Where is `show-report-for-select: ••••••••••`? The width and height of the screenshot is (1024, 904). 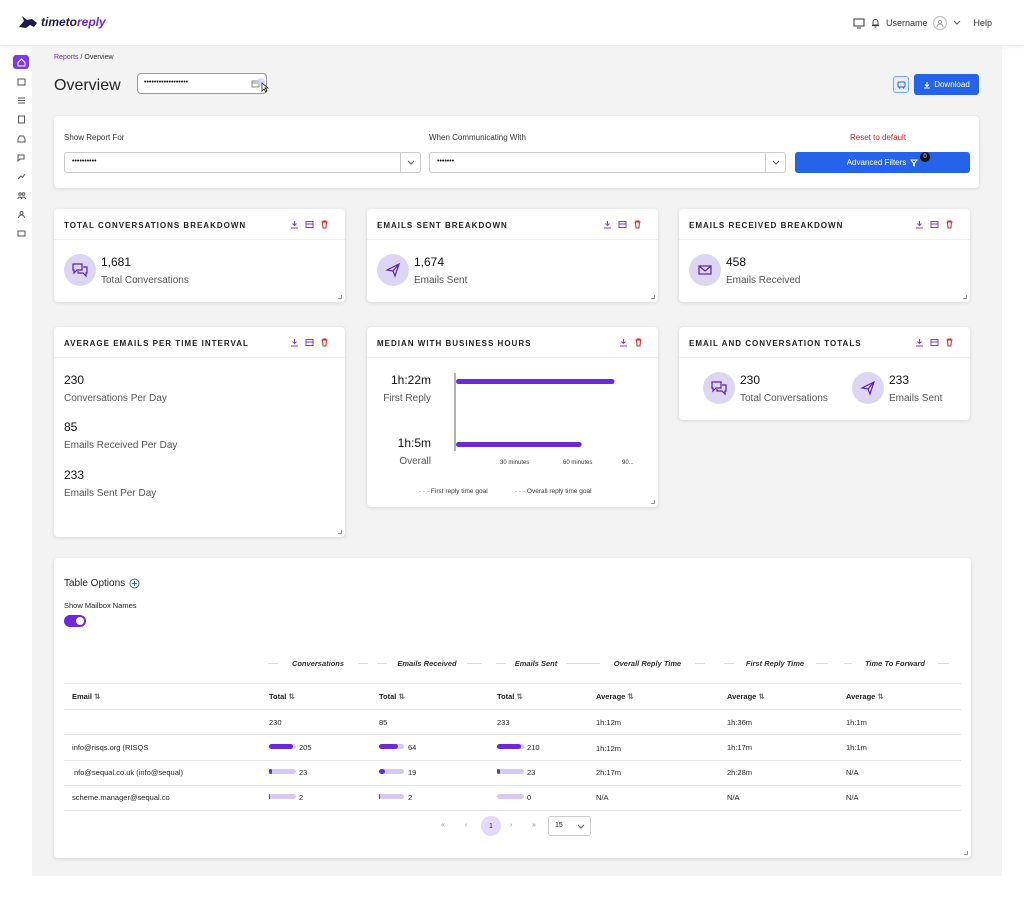 show-report-for-select: •••••••••• is located at coordinates (242, 162).